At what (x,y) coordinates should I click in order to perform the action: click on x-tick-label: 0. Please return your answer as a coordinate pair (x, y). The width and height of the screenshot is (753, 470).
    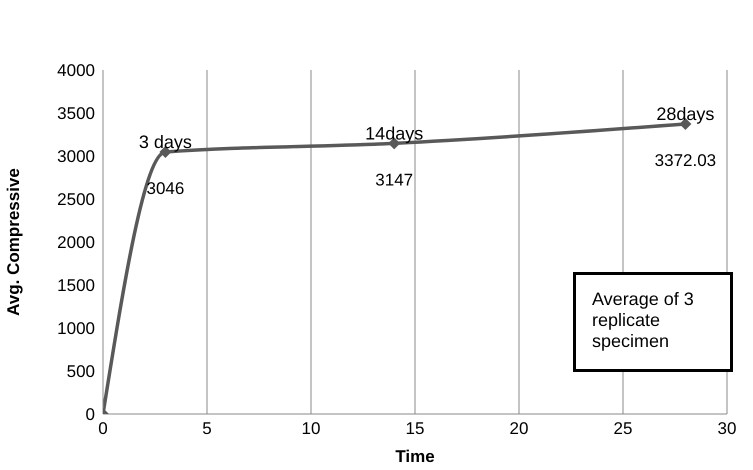
    Looking at the image, I should click on (103, 428).